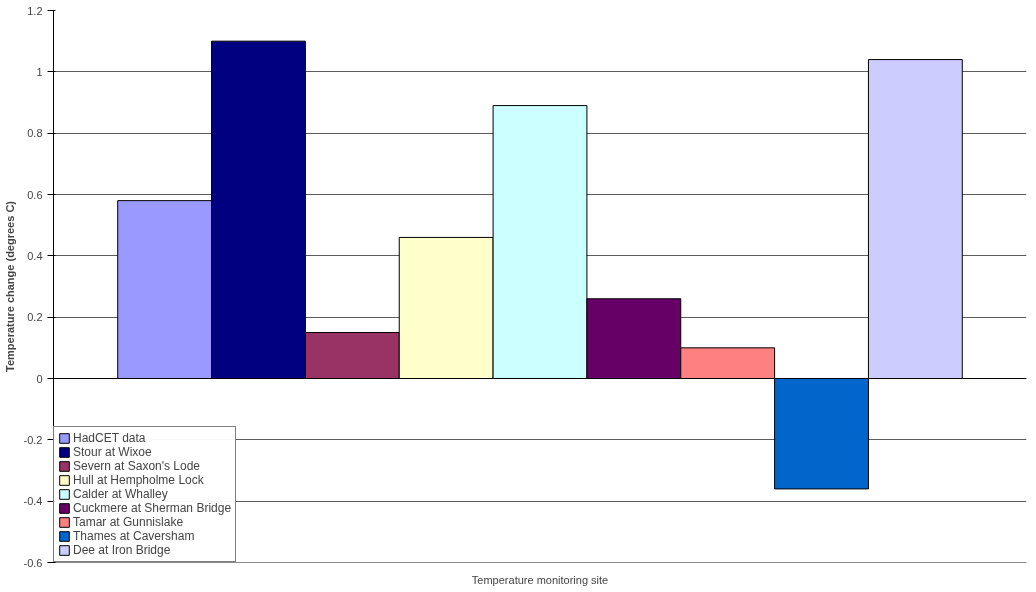 This screenshot has width=1036, height=592. Describe the element at coordinates (152, 508) in the screenshot. I see `legend-label: Cuckmere at Sherman Bridge` at that location.